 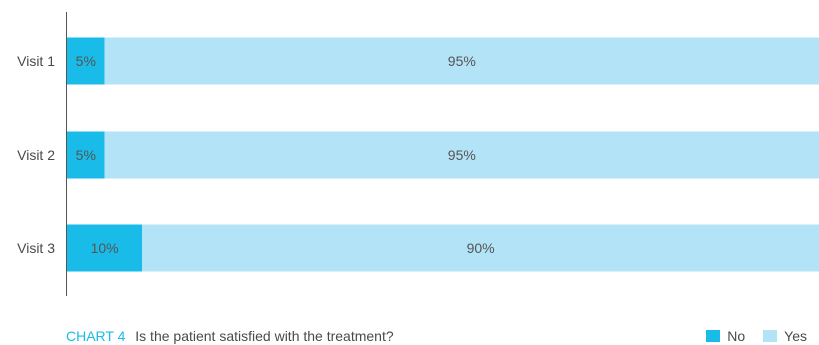 I want to click on data-label-yes-1: 95%, so click(x=462, y=61).